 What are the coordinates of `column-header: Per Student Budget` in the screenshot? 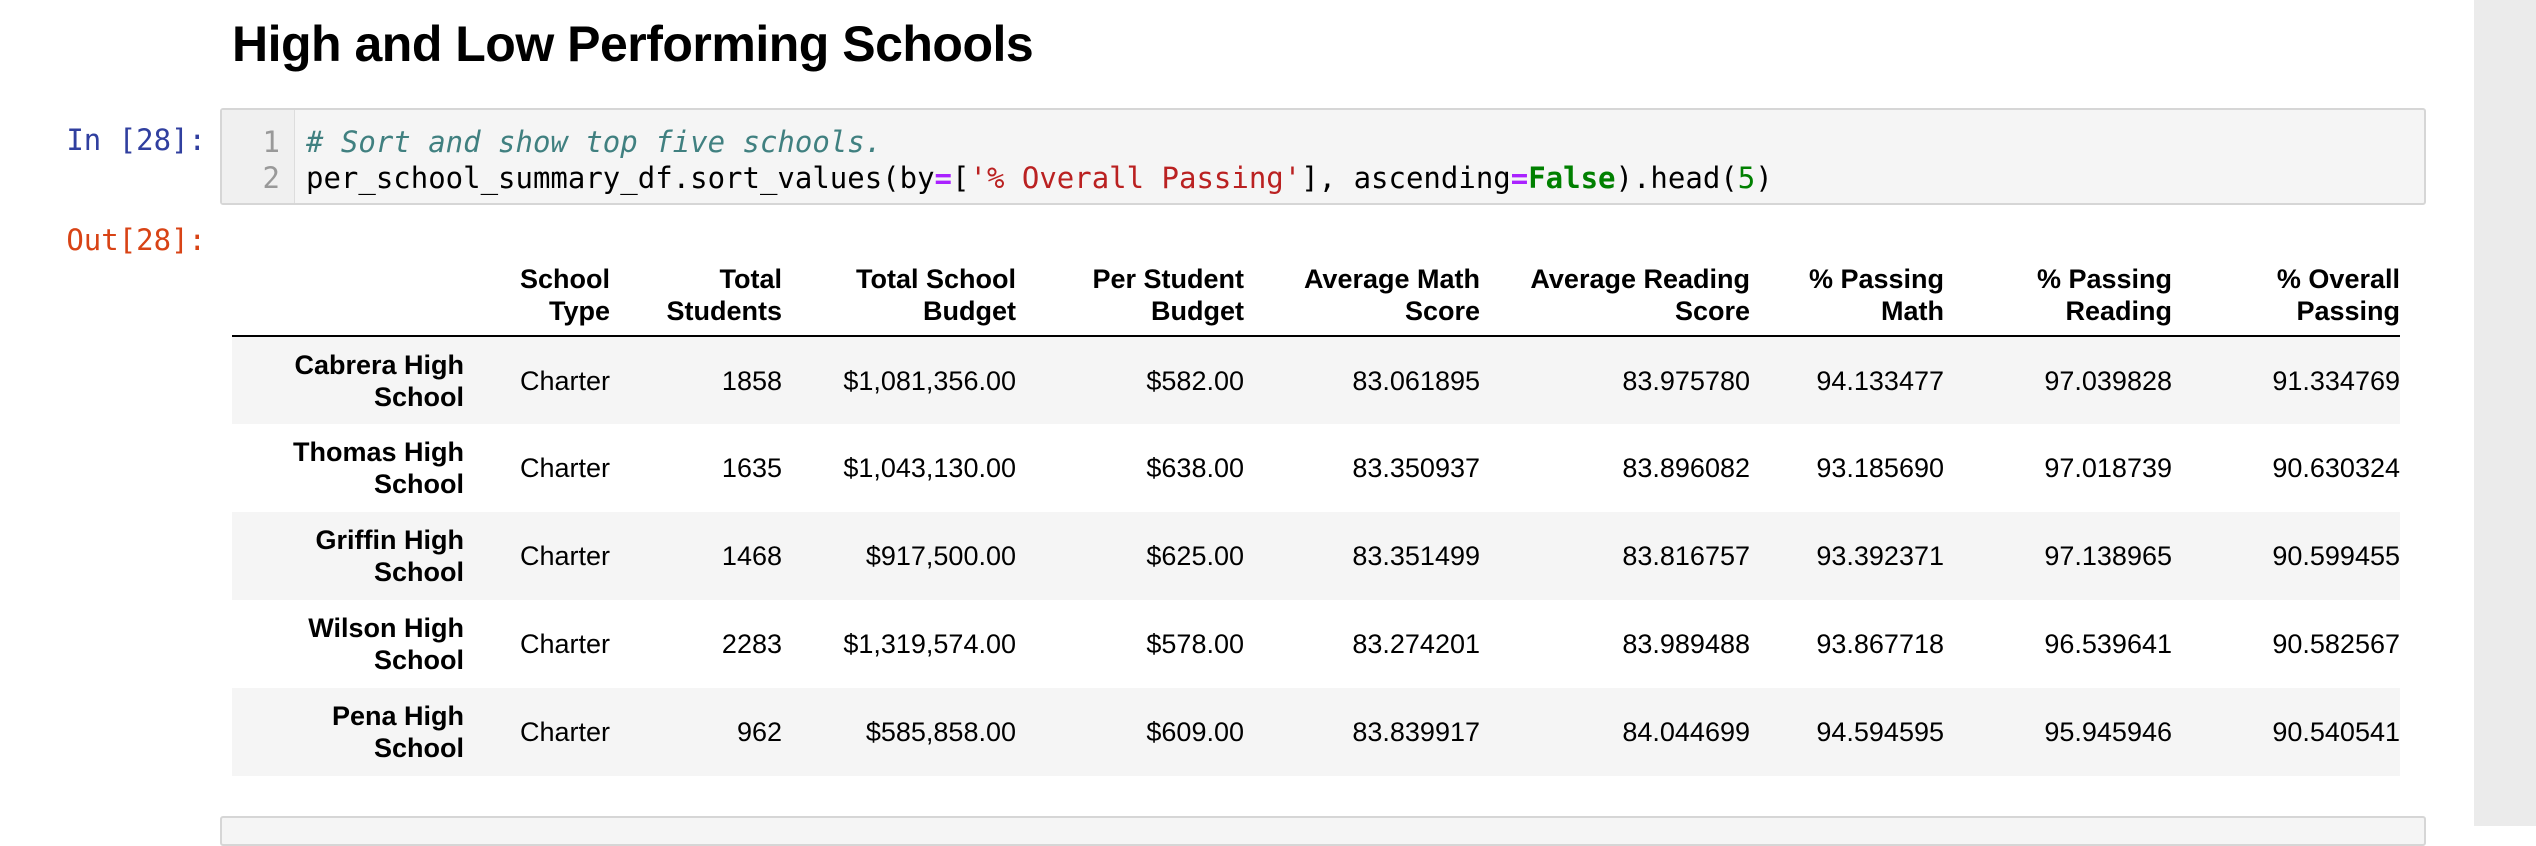 It's located at (1130, 296).